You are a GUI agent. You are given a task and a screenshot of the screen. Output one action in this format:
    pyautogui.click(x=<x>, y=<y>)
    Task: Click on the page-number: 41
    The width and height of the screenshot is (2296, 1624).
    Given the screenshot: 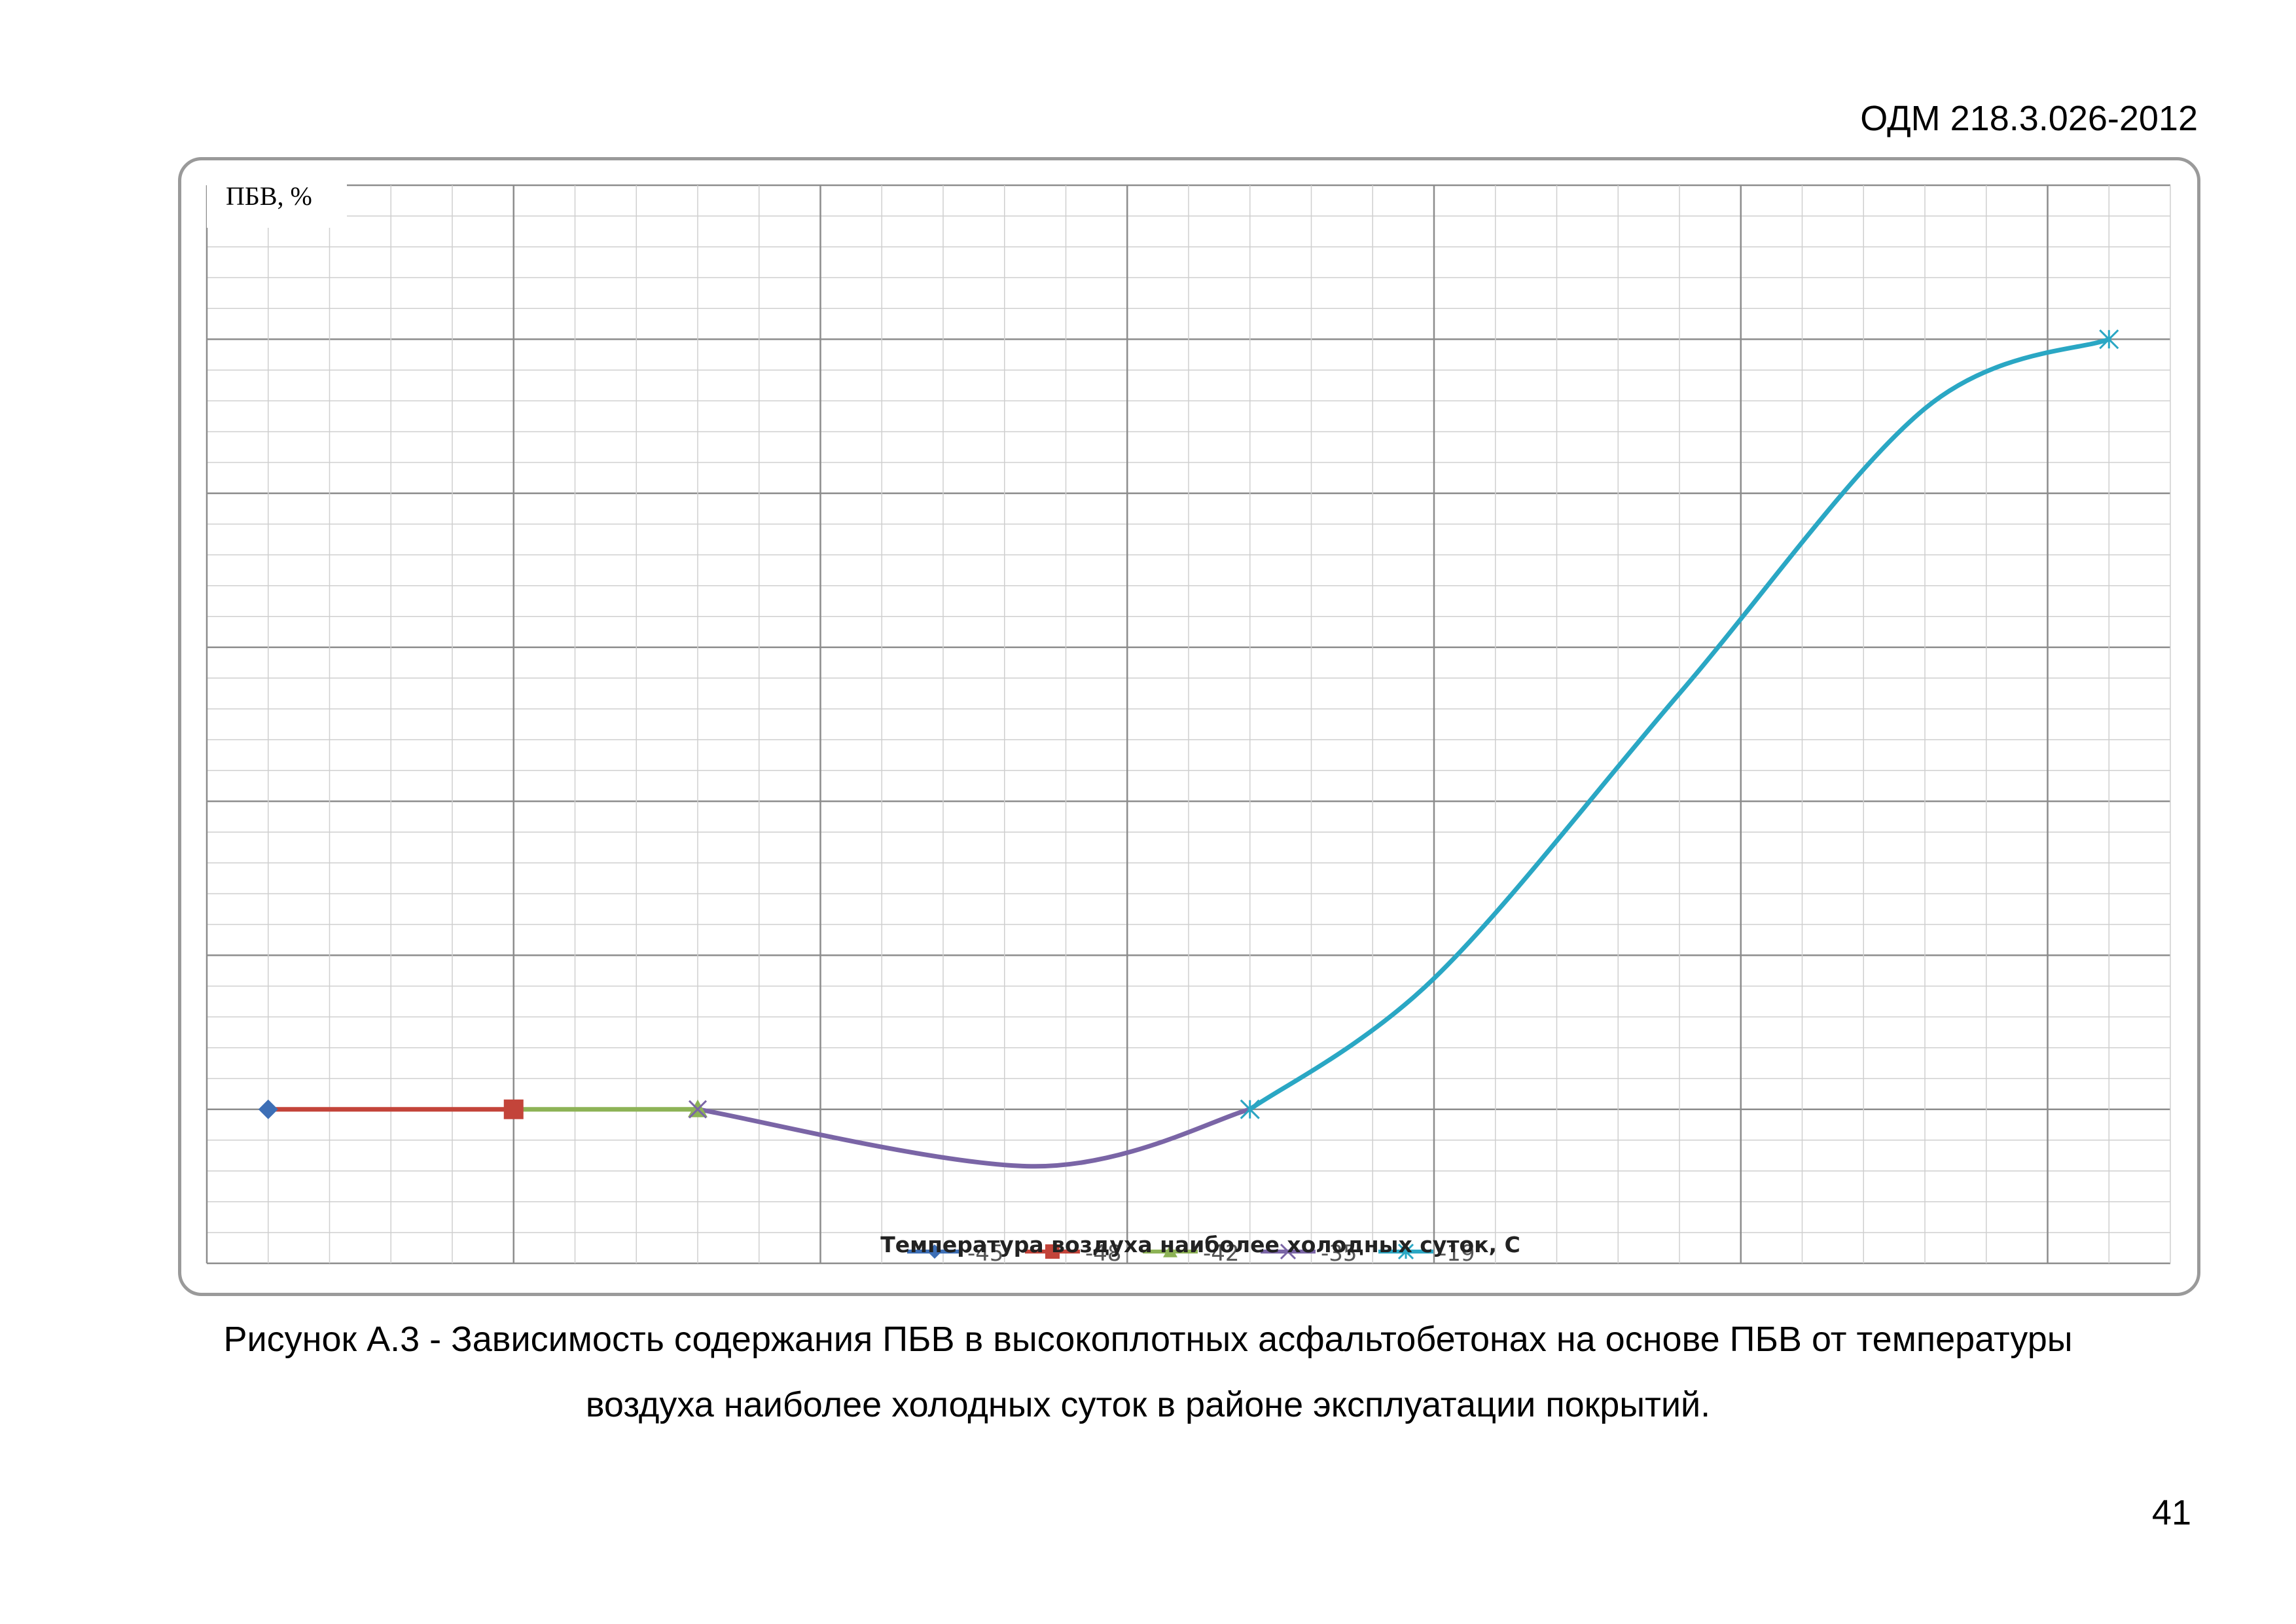 What is the action you would take?
    pyautogui.click(x=2171, y=1512)
    